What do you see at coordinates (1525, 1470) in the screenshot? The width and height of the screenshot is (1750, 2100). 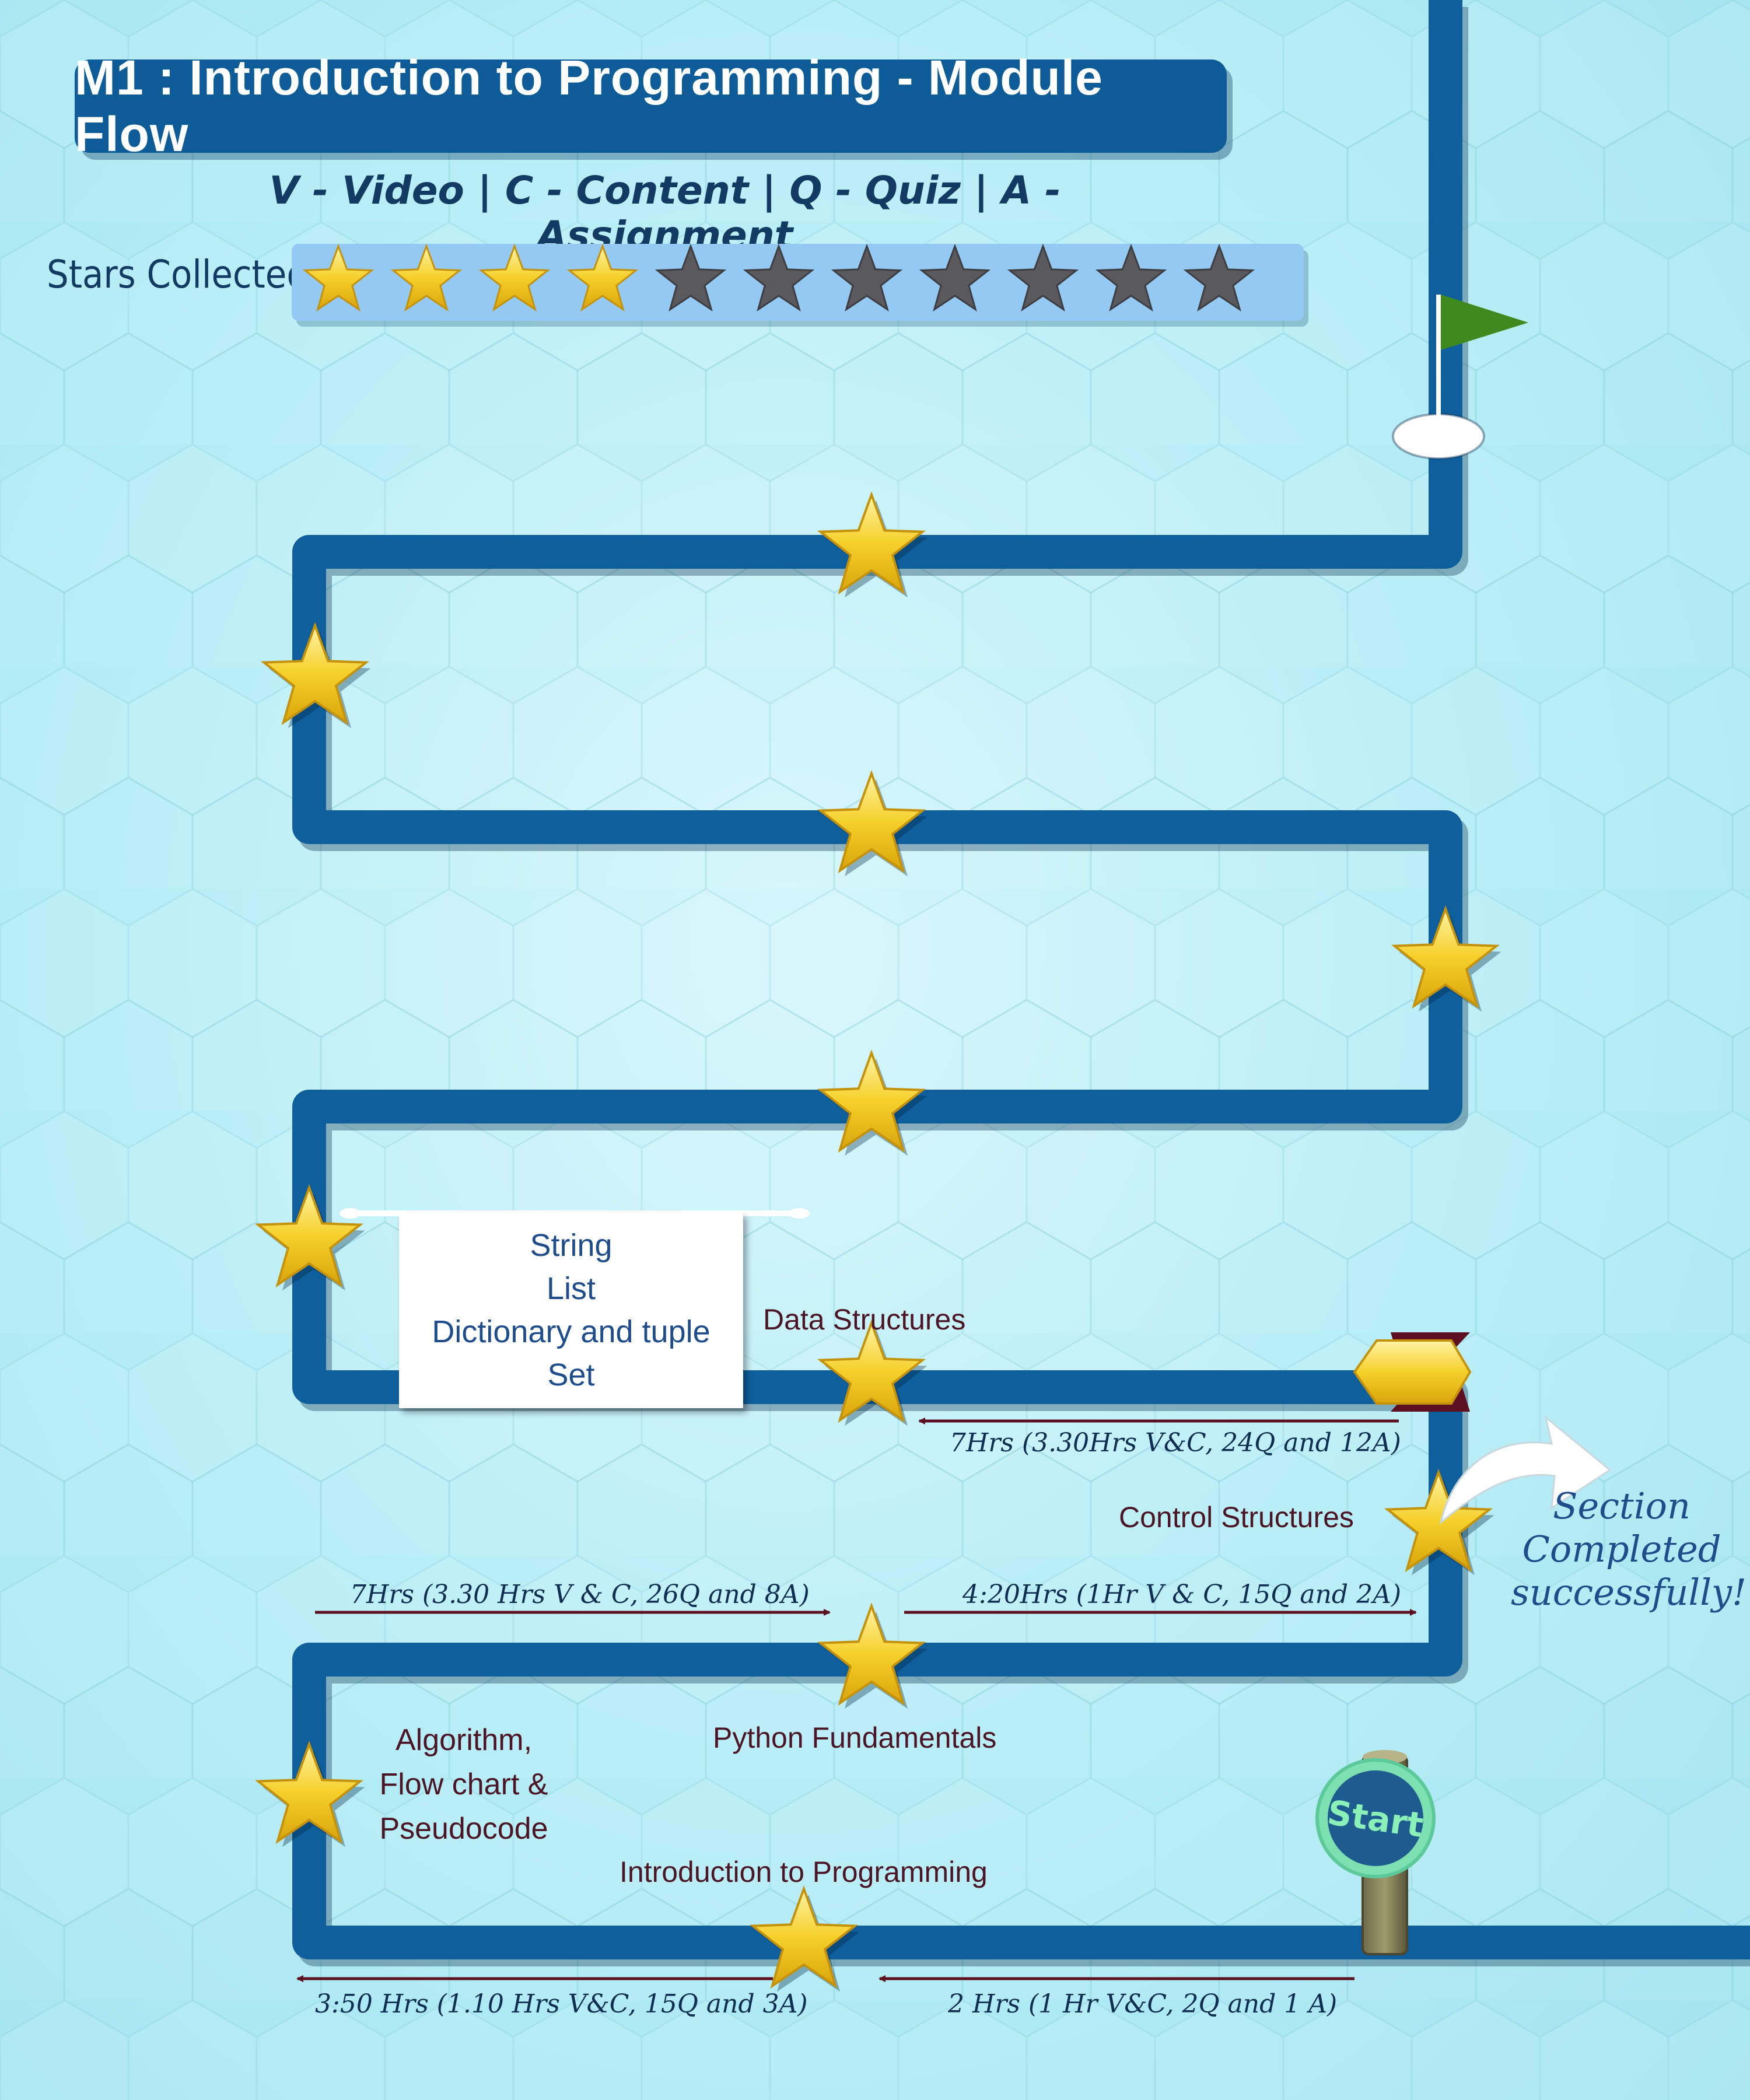 I see `completed-arrow-icon` at bounding box center [1525, 1470].